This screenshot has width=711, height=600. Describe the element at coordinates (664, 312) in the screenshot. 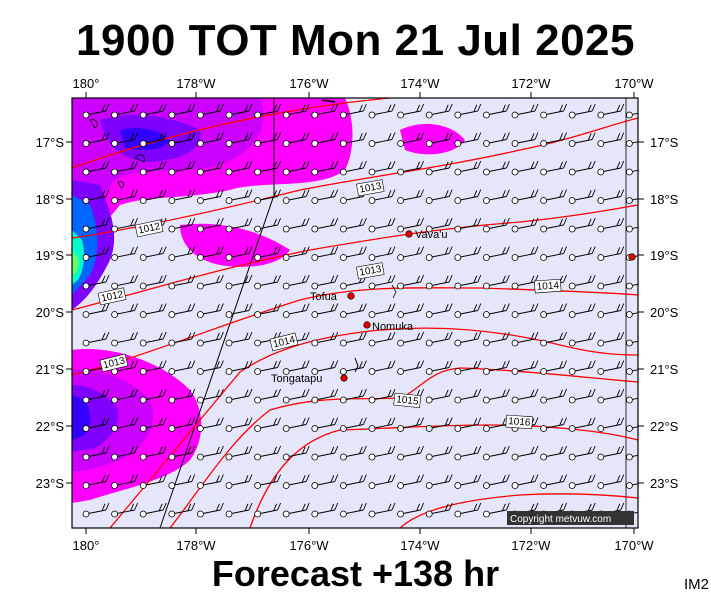

I see `lat-label: 20°S` at that location.